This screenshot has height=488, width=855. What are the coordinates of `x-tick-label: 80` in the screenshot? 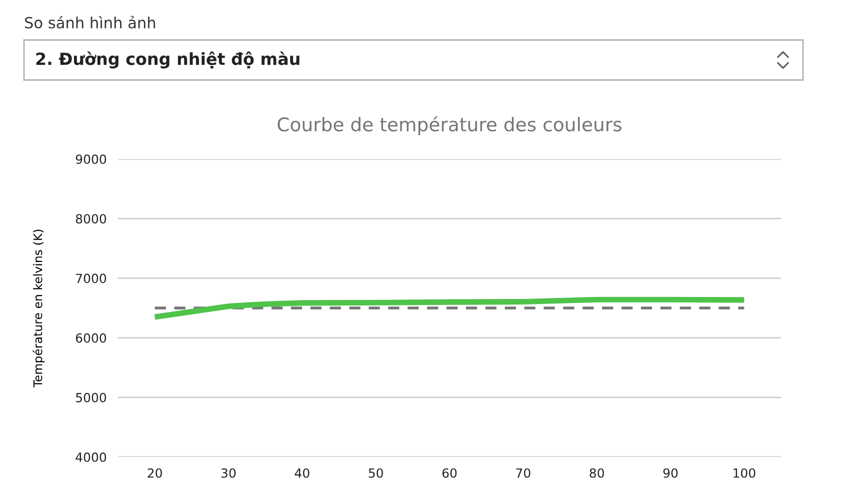 It's located at (597, 473).